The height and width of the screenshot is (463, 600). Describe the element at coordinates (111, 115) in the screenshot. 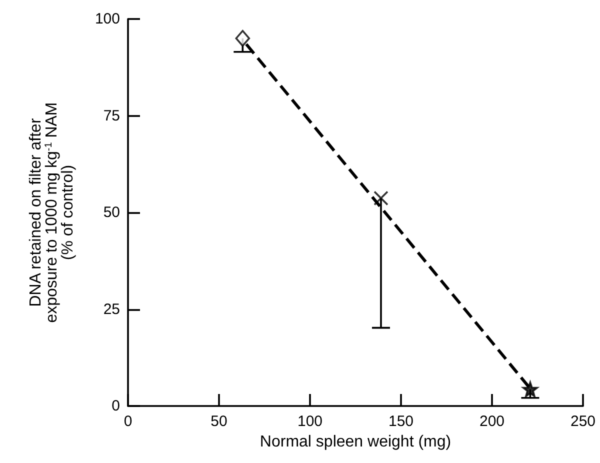

I see `y-tick-label: 75` at that location.